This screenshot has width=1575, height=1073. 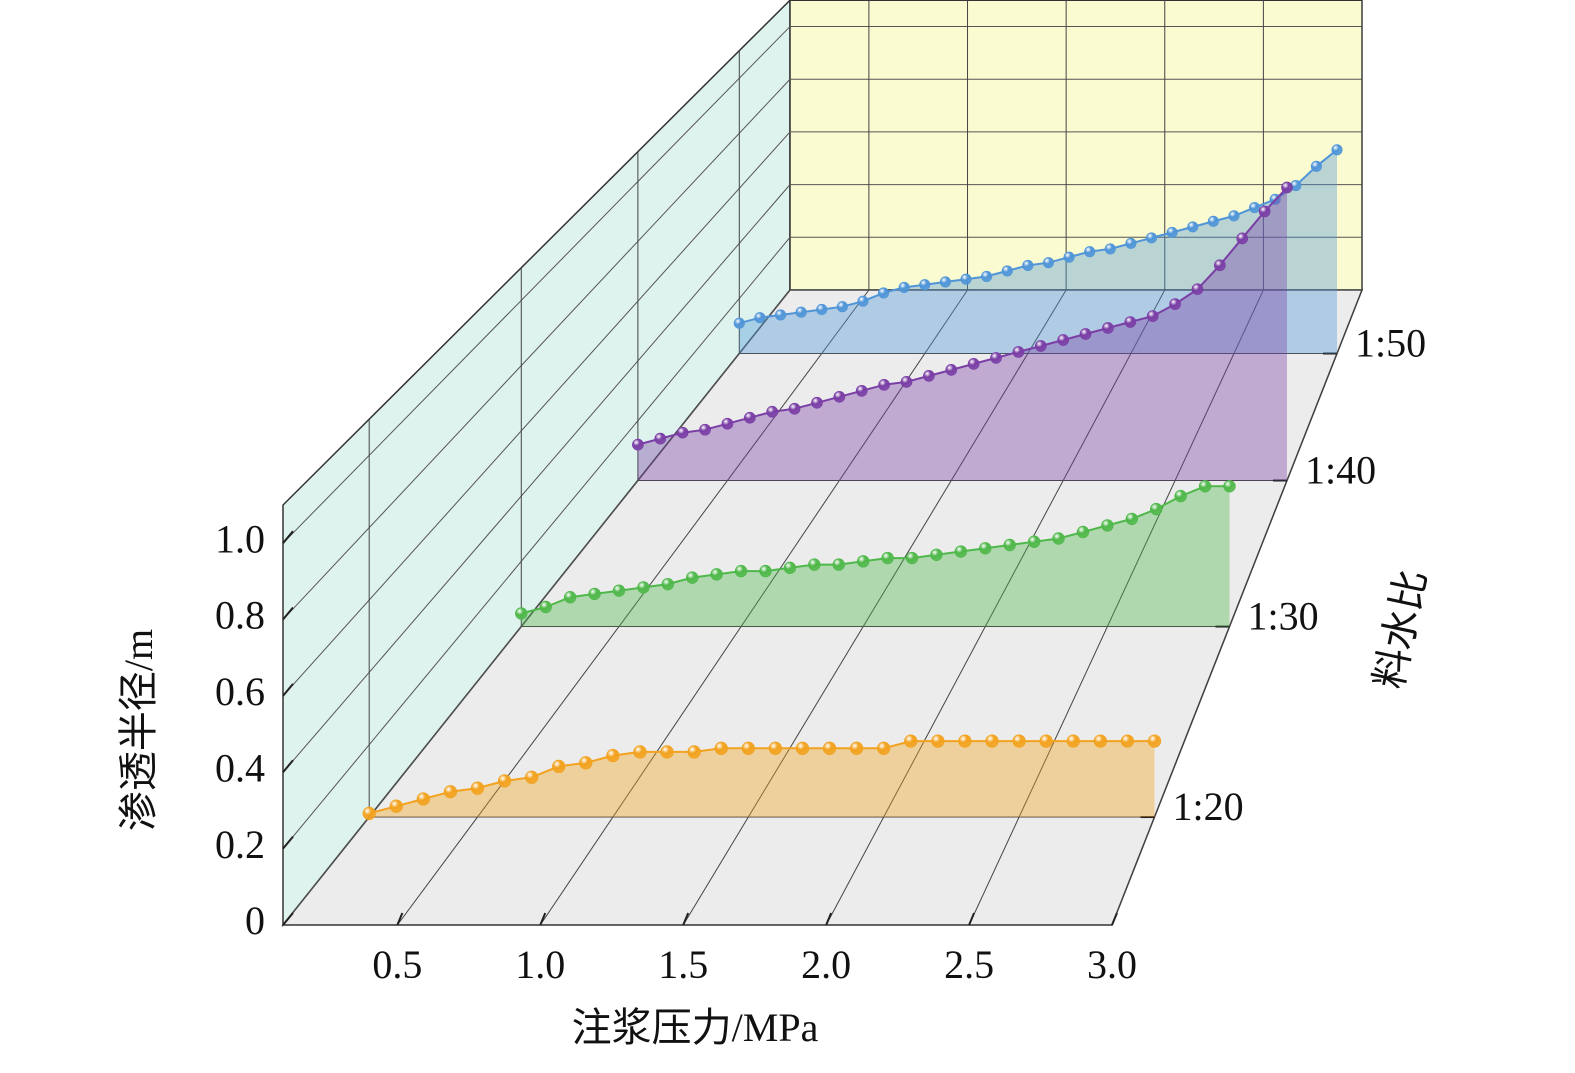 What do you see at coordinates (826, 964) in the screenshot?
I see `x-tick-label: 2.0` at bounding box center [826, 964].